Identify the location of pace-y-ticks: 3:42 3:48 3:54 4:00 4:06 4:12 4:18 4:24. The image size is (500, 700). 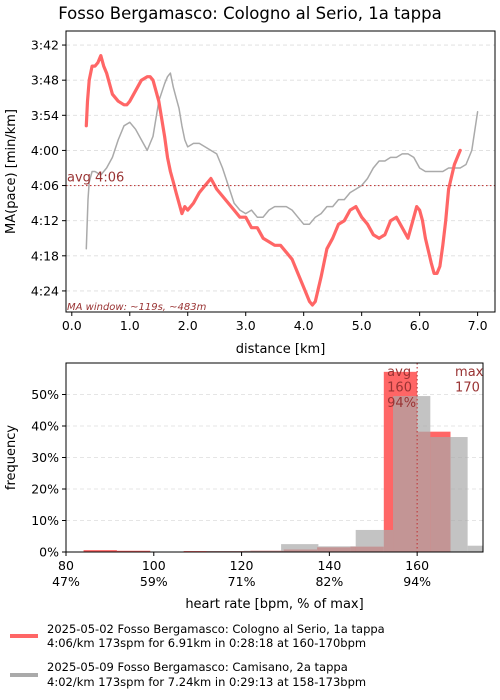
(48, 168).